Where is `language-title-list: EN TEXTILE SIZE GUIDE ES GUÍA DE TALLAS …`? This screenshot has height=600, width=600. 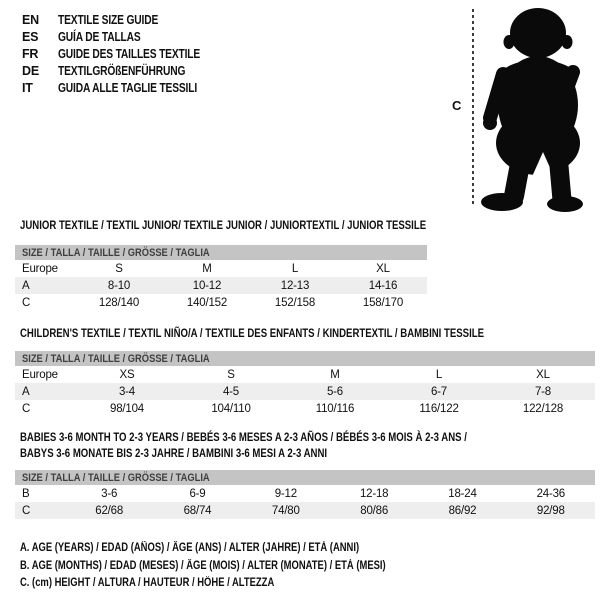 language-title-list: EN TEXTILE SIZE GUIDE ES GUÍA DE TALLAS … is located at coordinates (126, 55).